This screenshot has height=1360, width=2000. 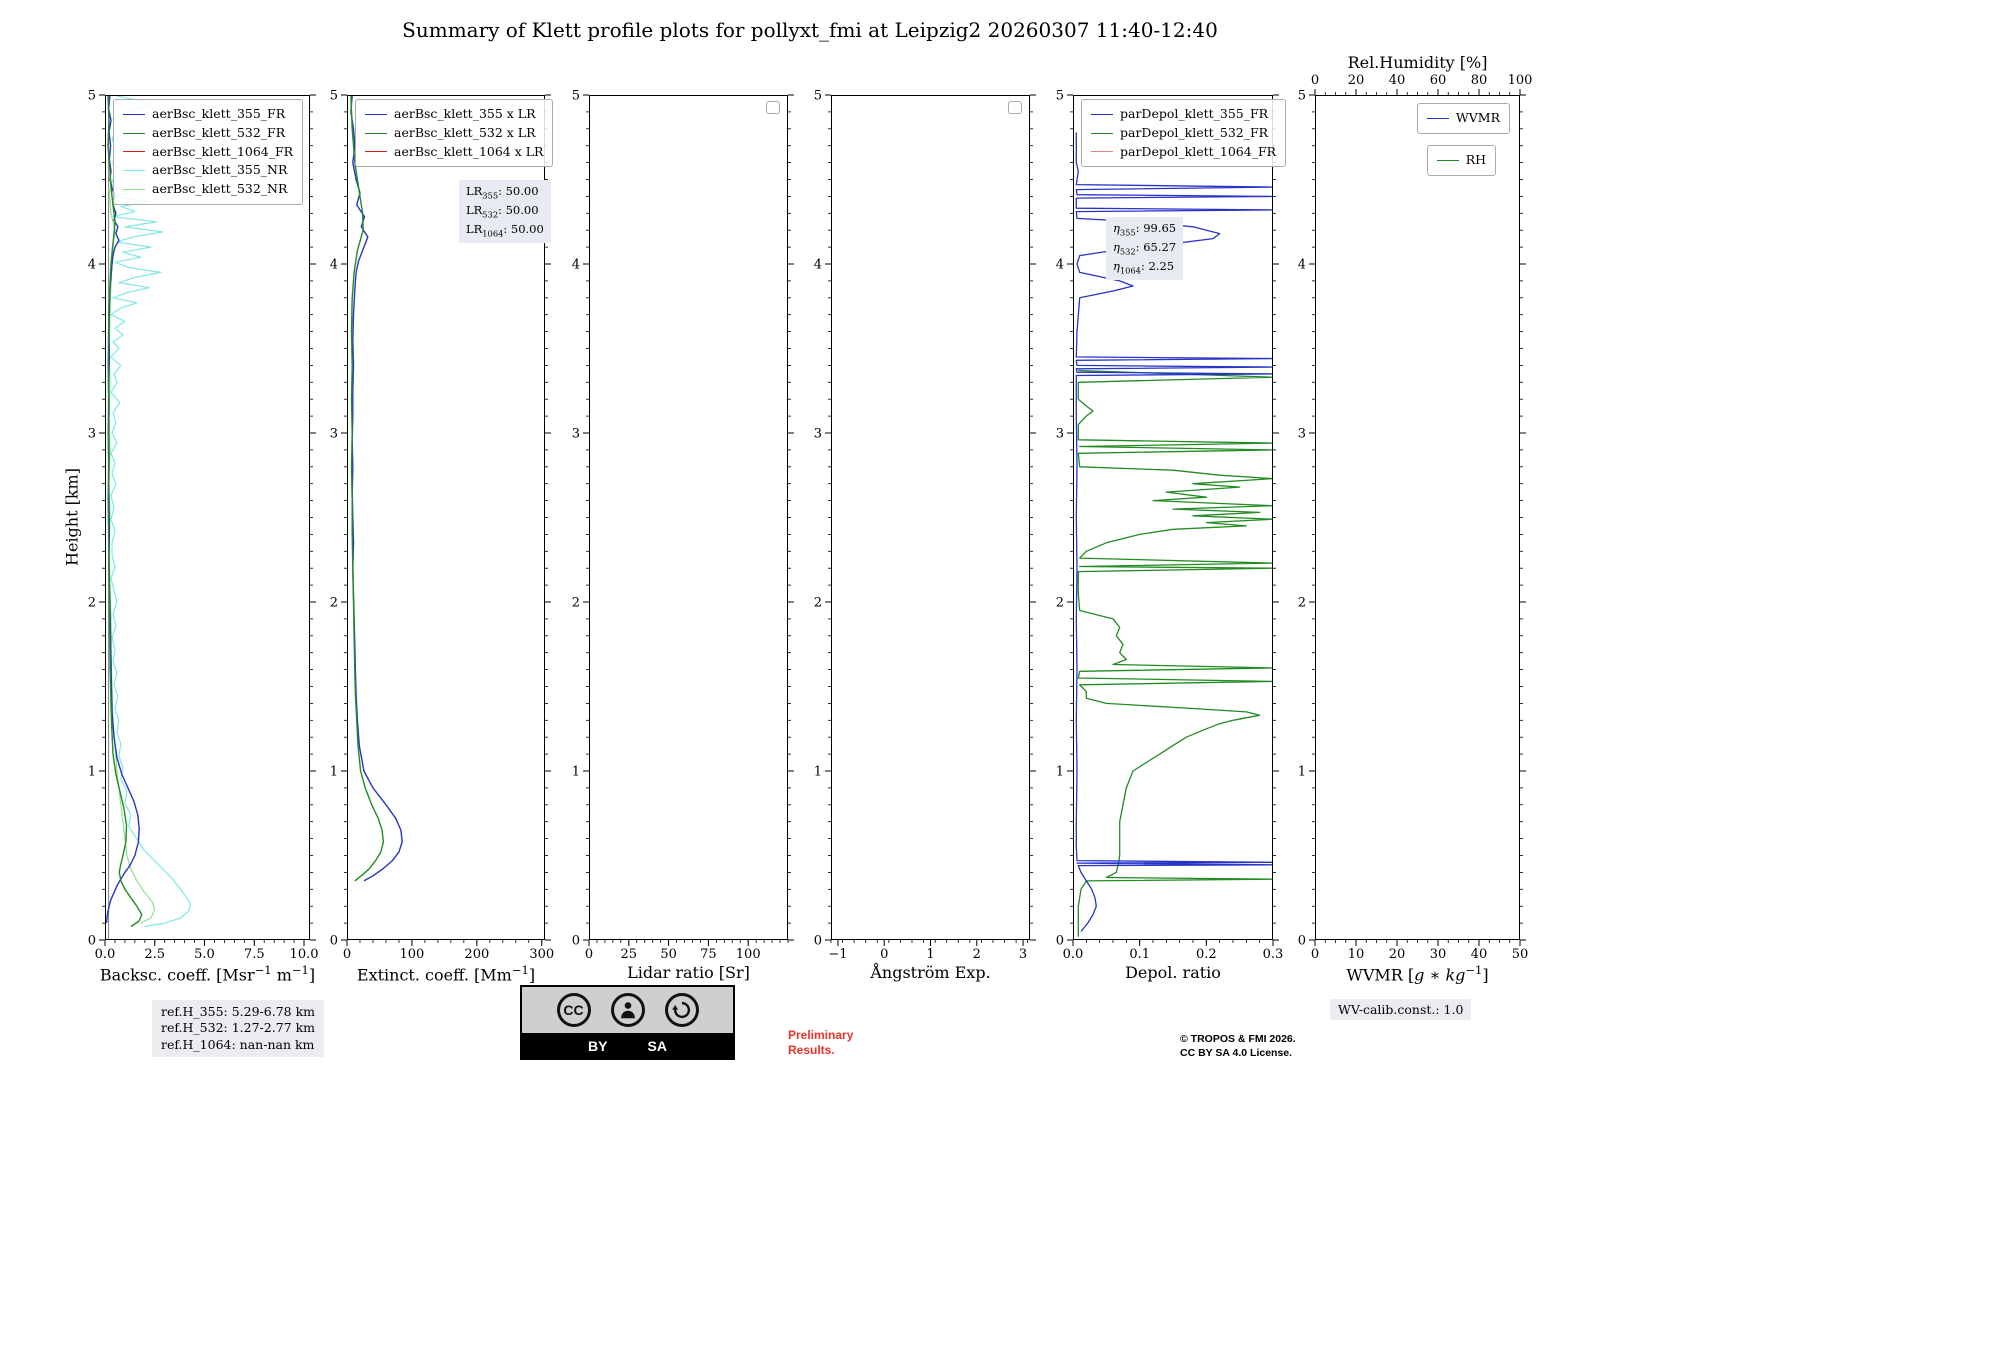 I want to click on legend-WVMR: WVMR, so click(x=1463, y=118).